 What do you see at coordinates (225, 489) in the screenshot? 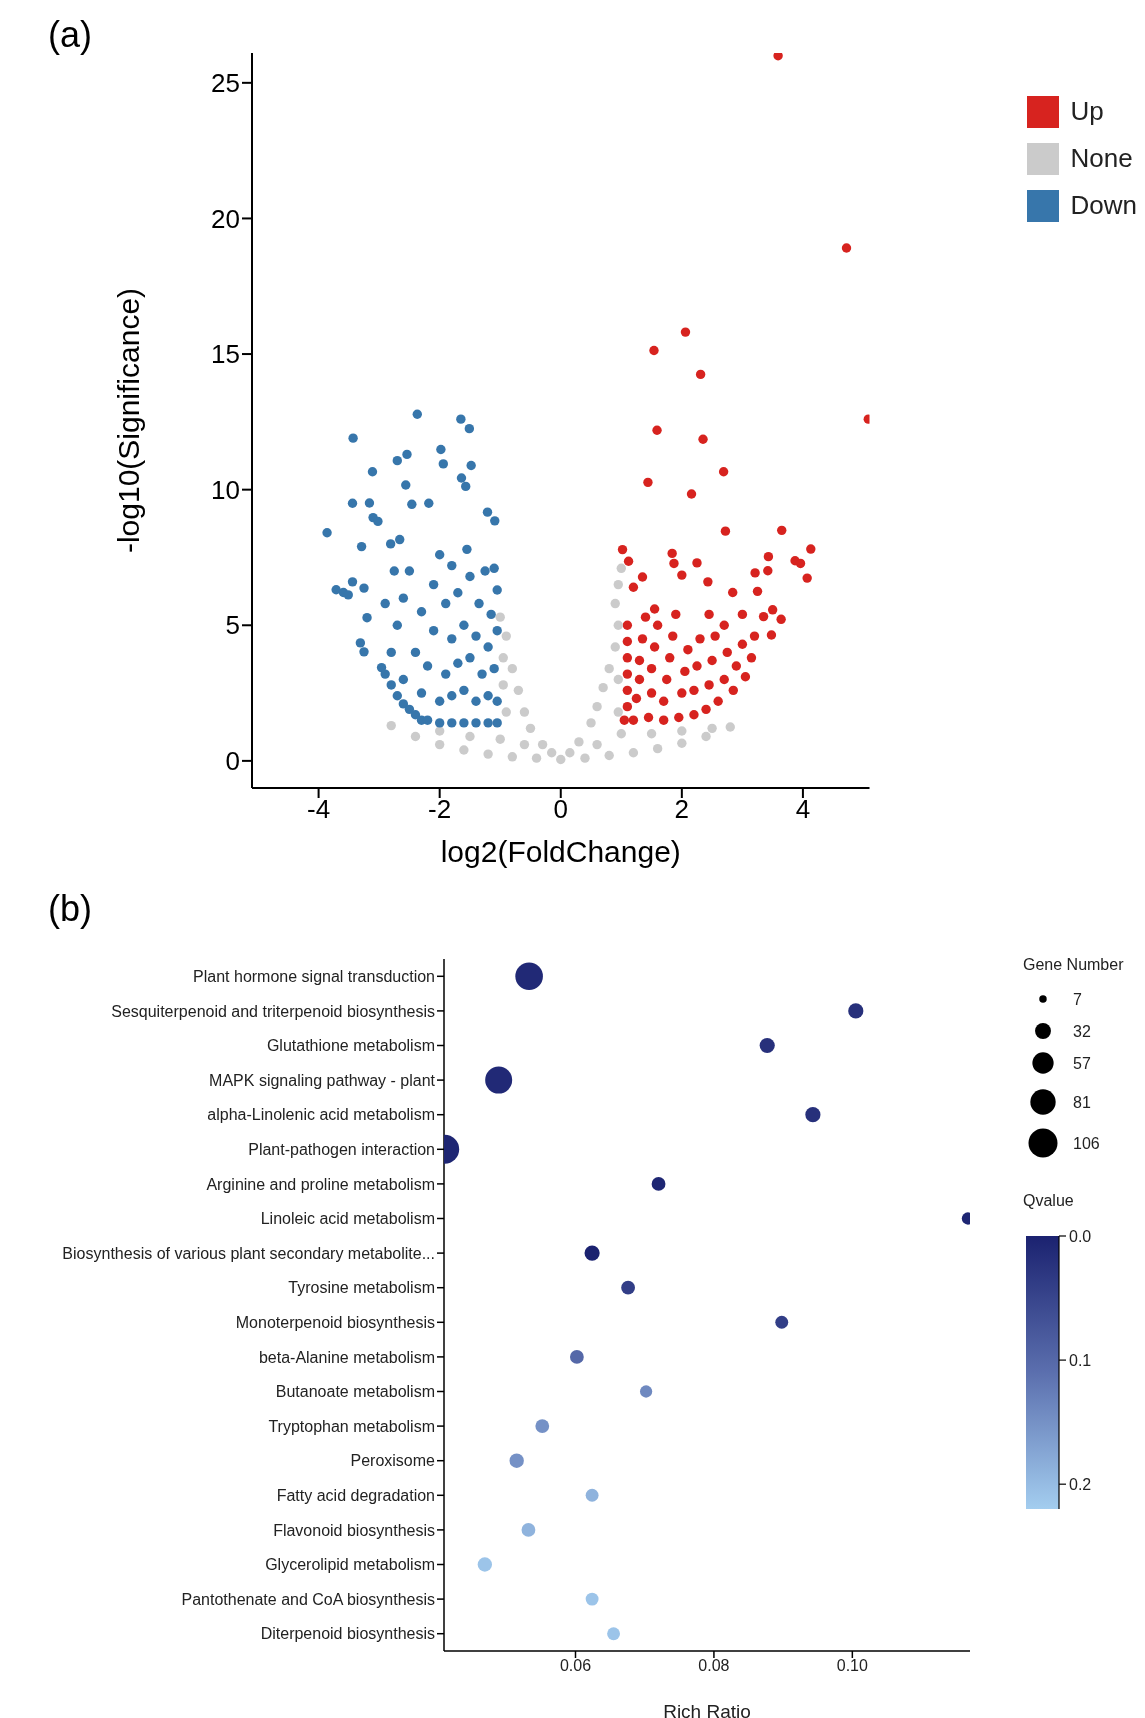
I see `y-tick-label: 10` at bounding box center [225, 489].